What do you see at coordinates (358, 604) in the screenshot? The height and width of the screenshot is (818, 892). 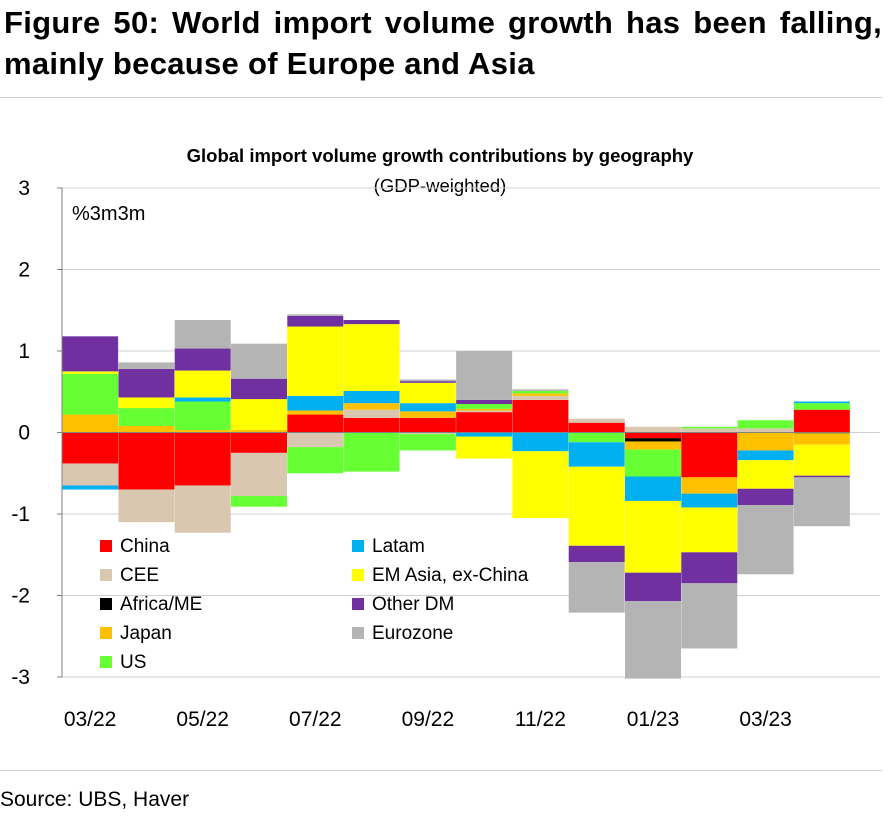 I see `legend-swatch-other-dm` at bounding box center [358, 604].